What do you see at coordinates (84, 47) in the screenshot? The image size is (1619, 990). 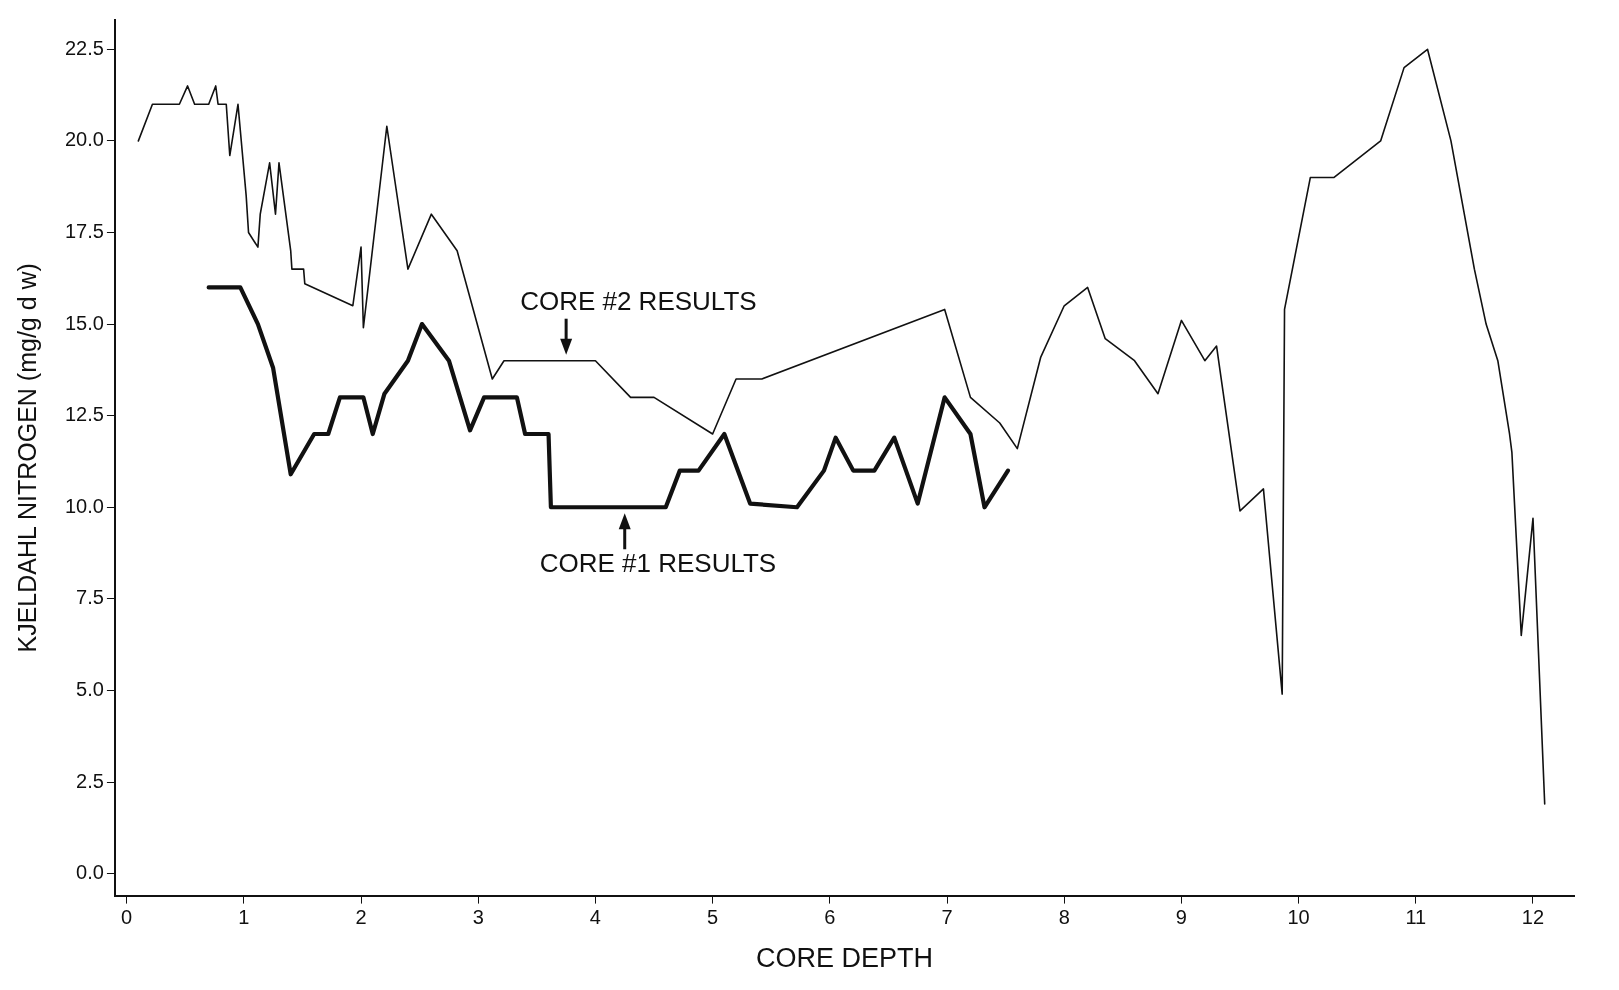 I see `y-tick-label: 22.5` at bounding box center [84, 47].